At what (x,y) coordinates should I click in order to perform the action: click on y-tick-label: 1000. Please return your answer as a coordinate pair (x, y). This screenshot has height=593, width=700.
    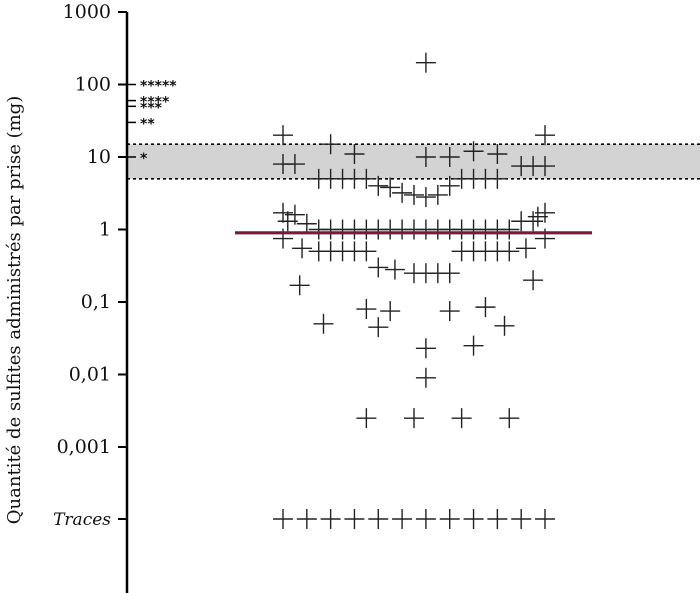
    Looking at the image, I should click on (87, 12).